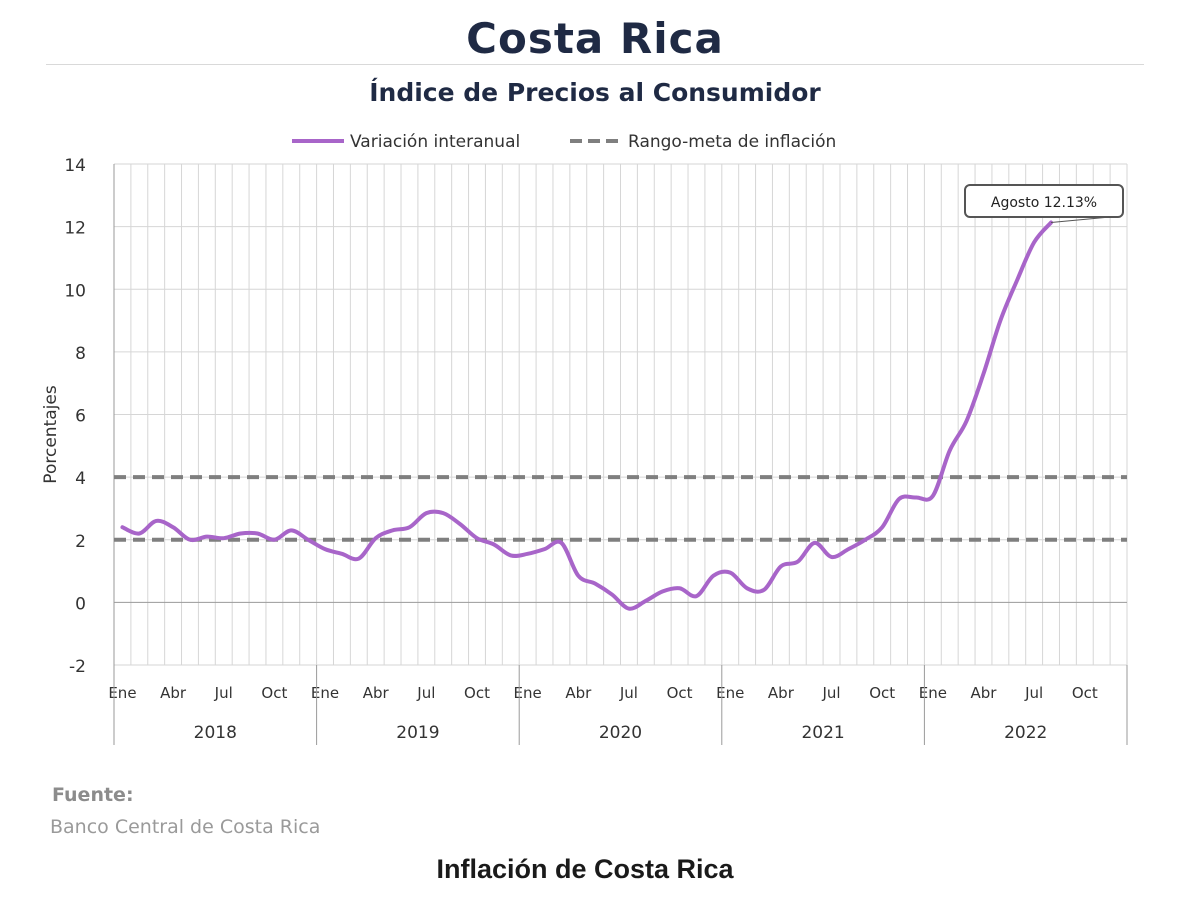 This screenshot has height=900, width=1200. Describe the element at coordinates (417, 733) in the screenshot. I see `year-label: 2019` at that location.